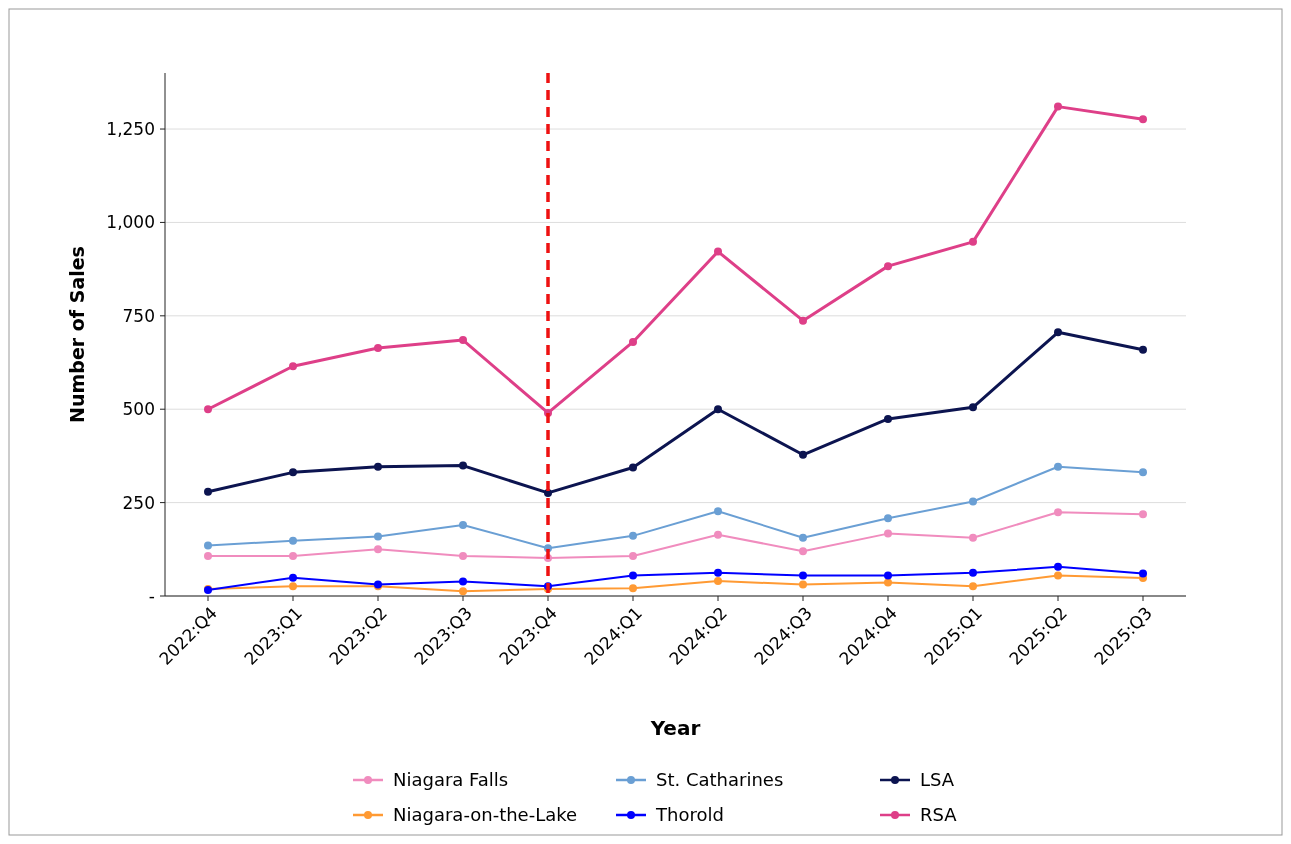 Image resolution: width=1291 pixels, height=844 pixels. I want to click on y-tick-label: 1,000, so click(130, 222).